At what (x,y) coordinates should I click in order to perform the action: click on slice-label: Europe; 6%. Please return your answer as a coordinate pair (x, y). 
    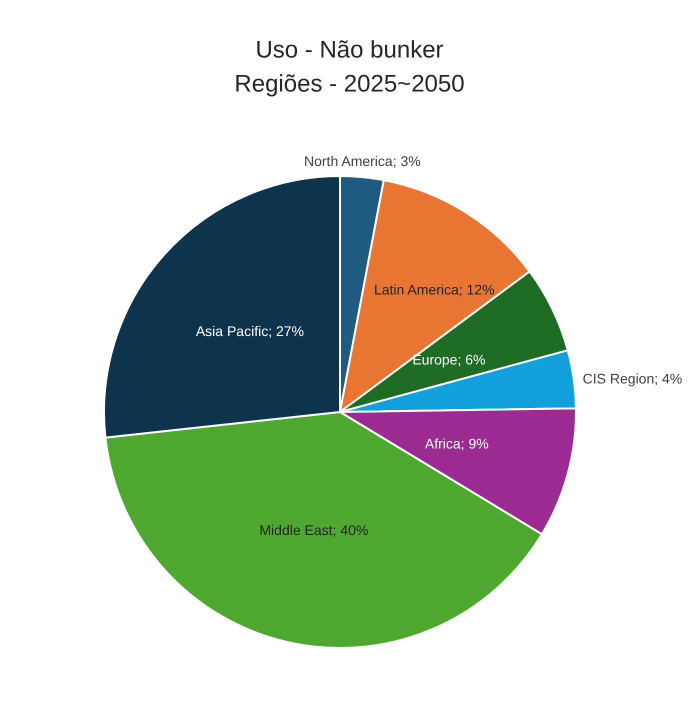
    Looking at the image, I should click on (449, 359).